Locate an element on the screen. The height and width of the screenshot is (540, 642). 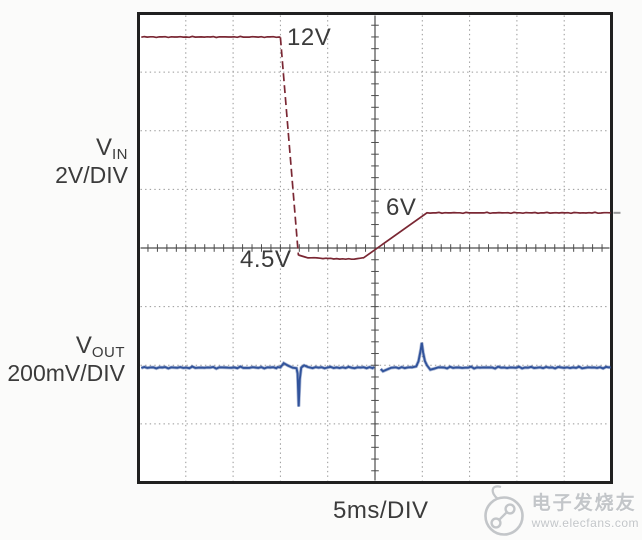
vin-subscript: IN is located at coordinates (120, 154).